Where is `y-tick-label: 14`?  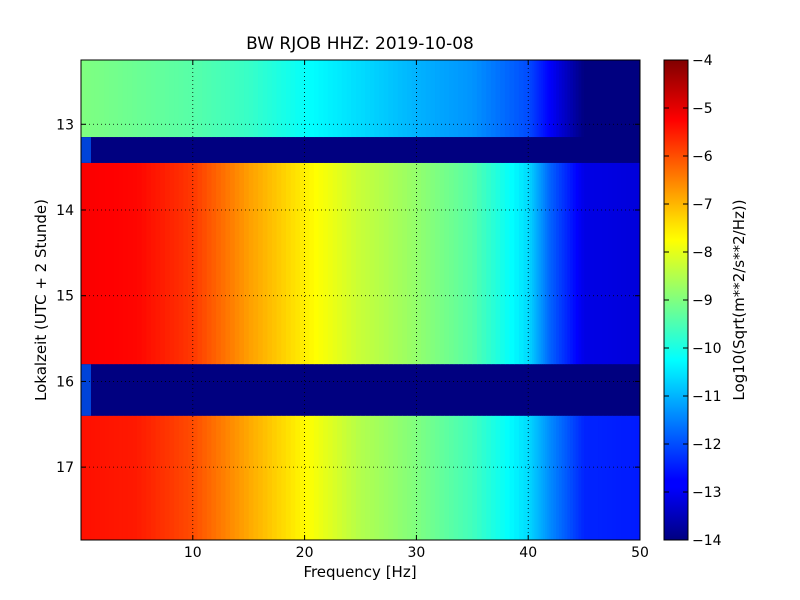 y-tick-label: 14 is located at coordinates (65, 211).